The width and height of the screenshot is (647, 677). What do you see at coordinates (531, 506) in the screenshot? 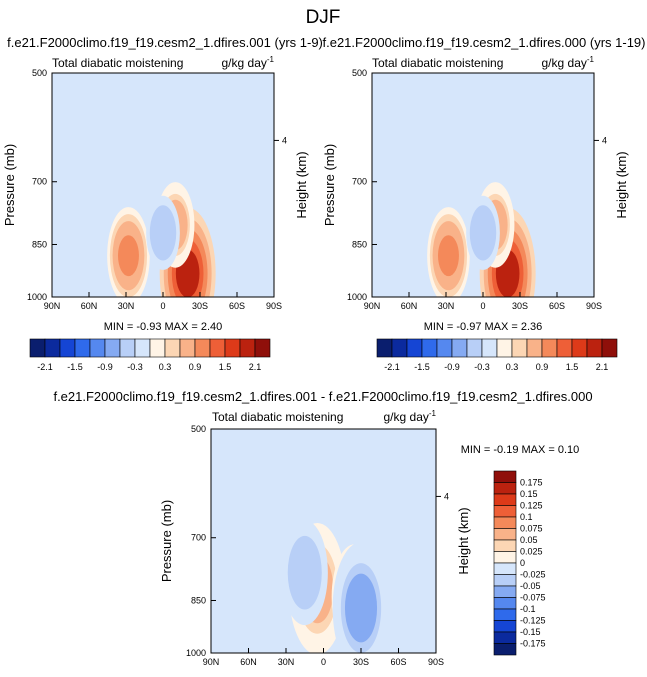
I see `colorbar-label: 0.125` at bounding box center [531, 506].